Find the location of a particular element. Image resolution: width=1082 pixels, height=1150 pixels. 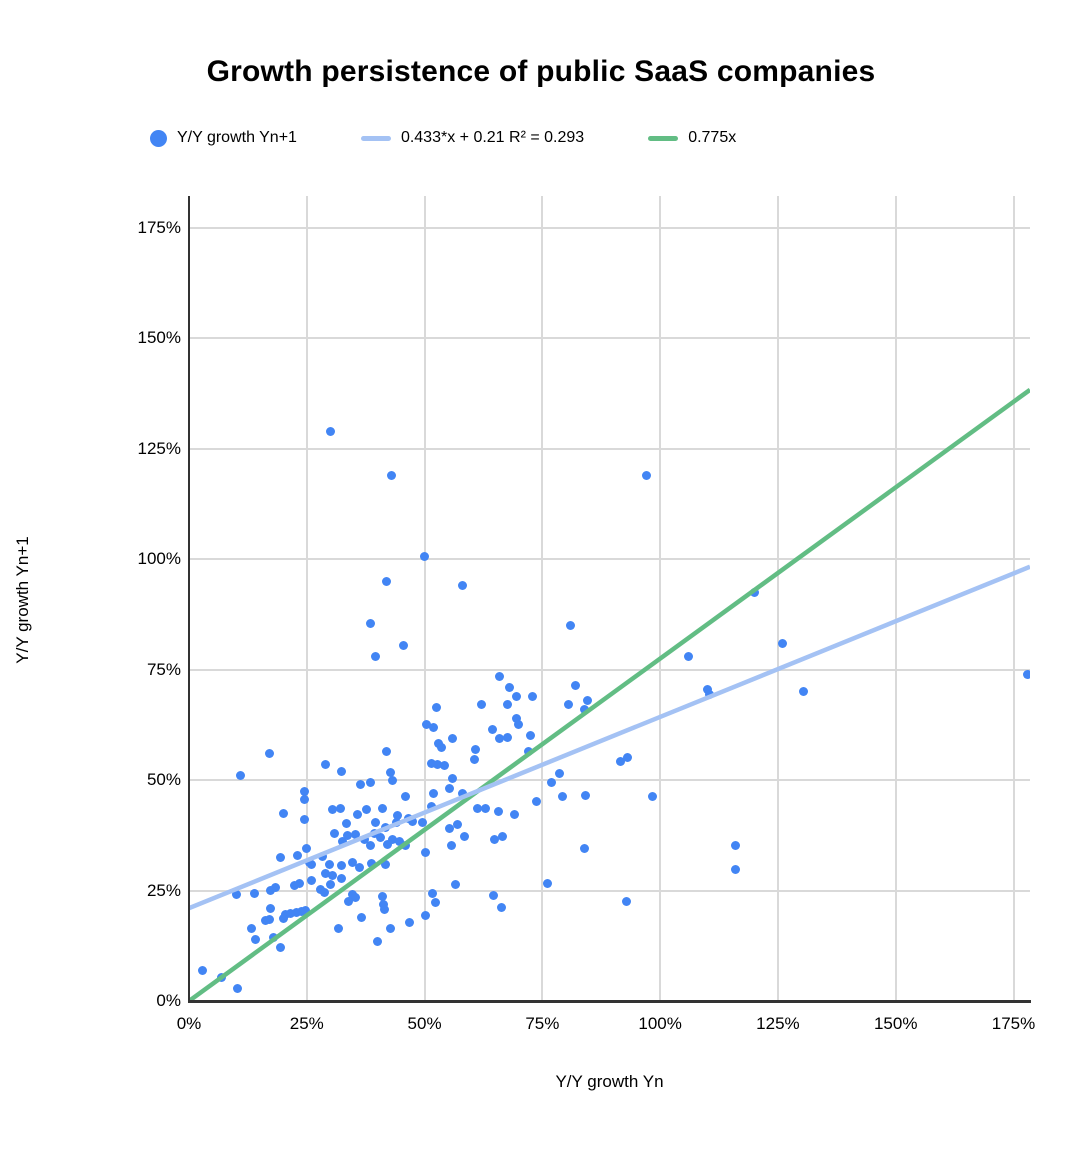

legend-item: 0.775x is located at coordinates (692, 138).